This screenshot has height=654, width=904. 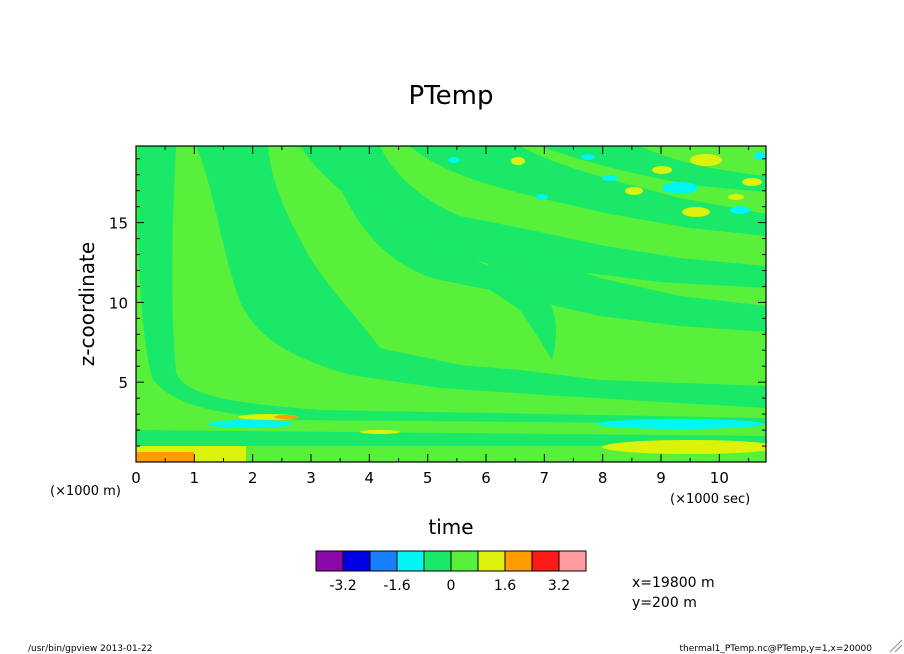 I want to click on footer-left: /usr/bin/gpview 2013-01-22, so click(x=90, y=649).